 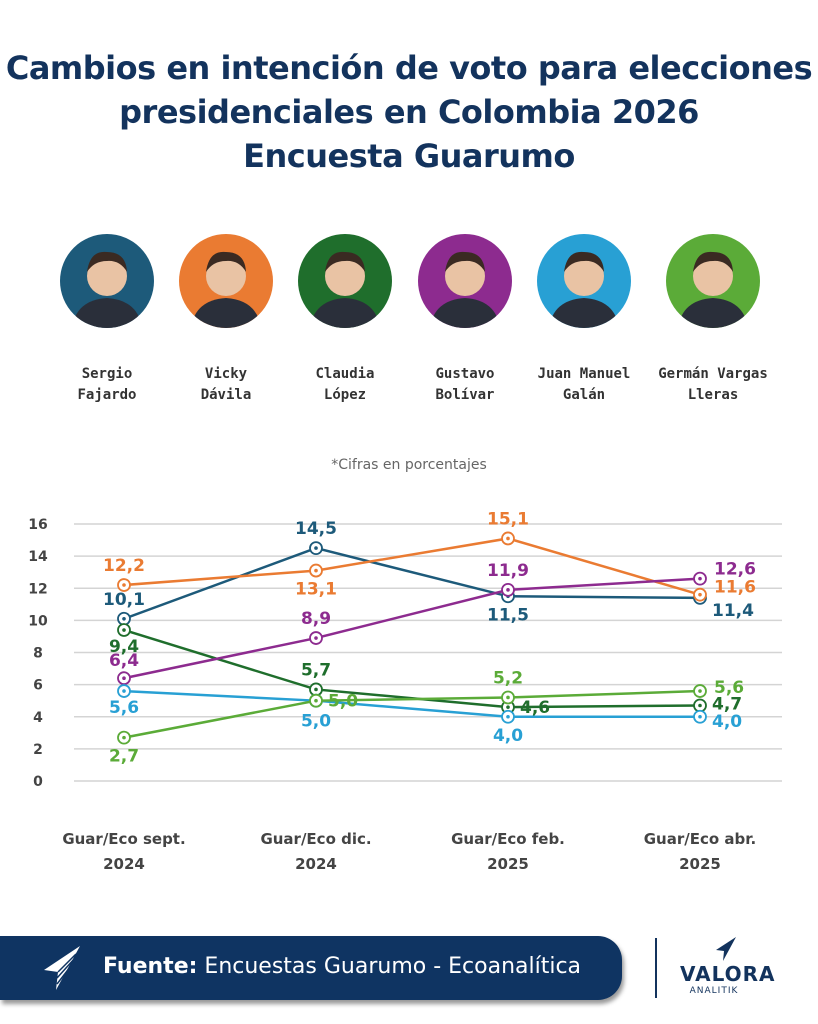 I want to click on y-tick-label: 6, so click(x=38, y=686).